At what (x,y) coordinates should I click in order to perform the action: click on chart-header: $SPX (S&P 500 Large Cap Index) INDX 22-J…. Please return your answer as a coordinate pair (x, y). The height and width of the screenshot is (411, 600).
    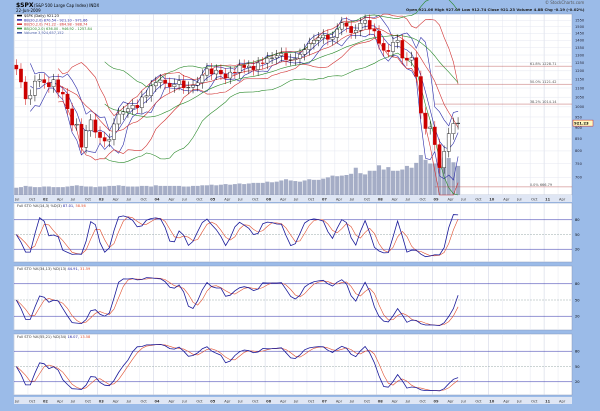
    Looking at the image, I should click on (300, 6).